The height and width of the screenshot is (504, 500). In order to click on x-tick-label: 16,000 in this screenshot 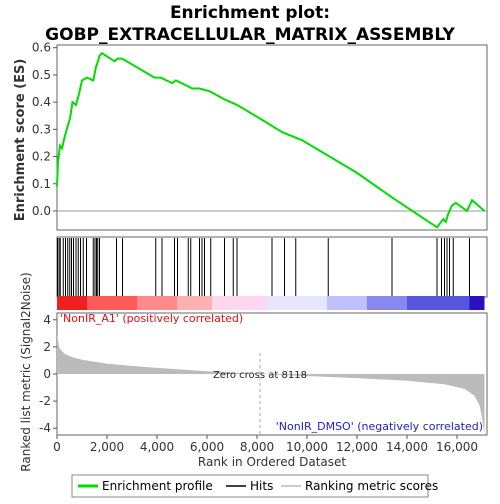, I will do `click(457, 447)`.